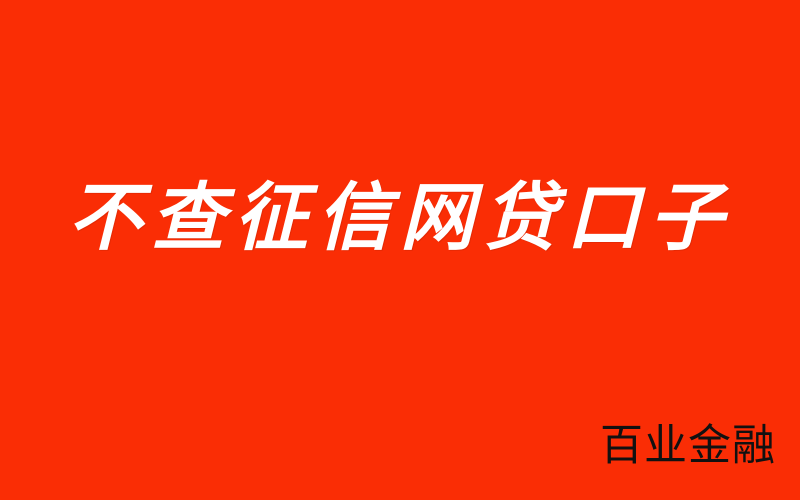 This screenshot has height=500, width=800. I want to click on headline-text: 不查征信网贷口子, so click(400, 218).